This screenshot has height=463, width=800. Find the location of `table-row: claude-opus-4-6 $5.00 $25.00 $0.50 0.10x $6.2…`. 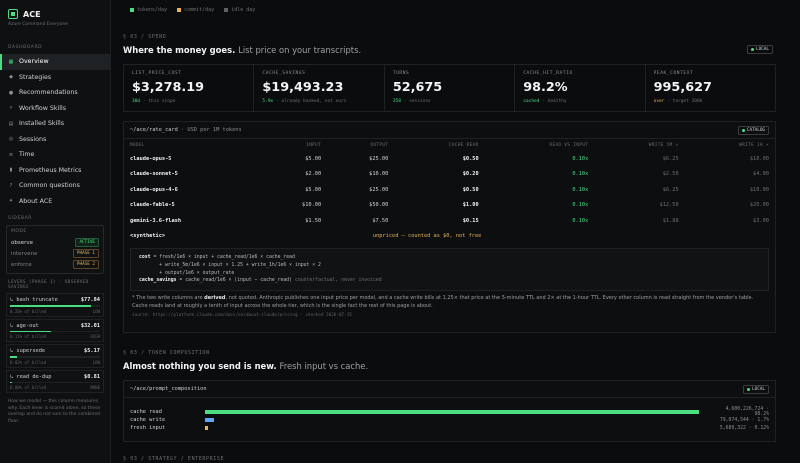

table-row: claude-opus-4-6 $5.00 $25.00 $0.50 0.10x $6.2… is located at coordinates (449, 190).